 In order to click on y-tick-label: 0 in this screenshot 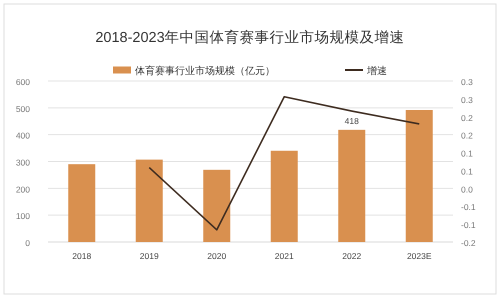, I will do `click(27, 243)`.